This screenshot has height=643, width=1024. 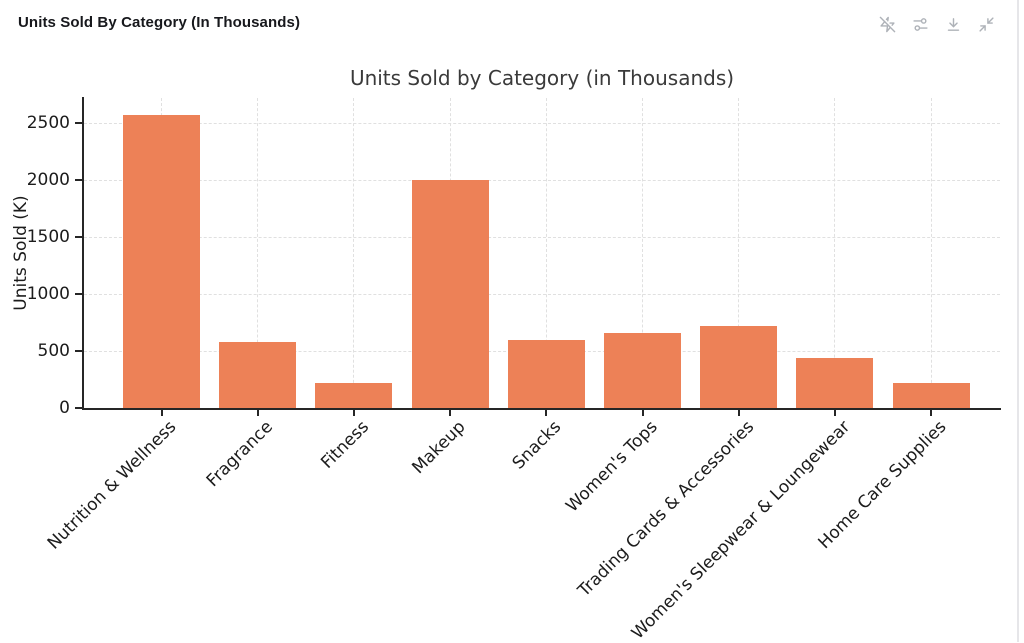 What do you see at coordinates (64, 408) in the screenshot?
I see `y-tick-label: 0` at bounding box center [64, 408].